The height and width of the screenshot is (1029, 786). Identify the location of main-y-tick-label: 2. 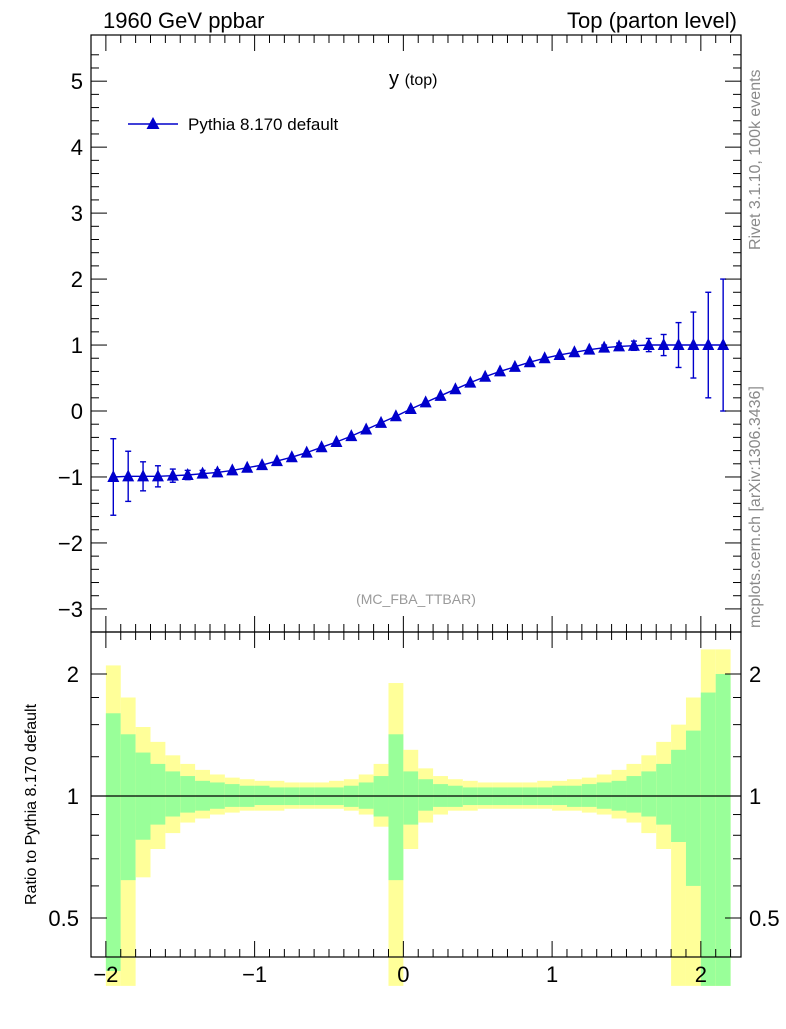
(77, 279).